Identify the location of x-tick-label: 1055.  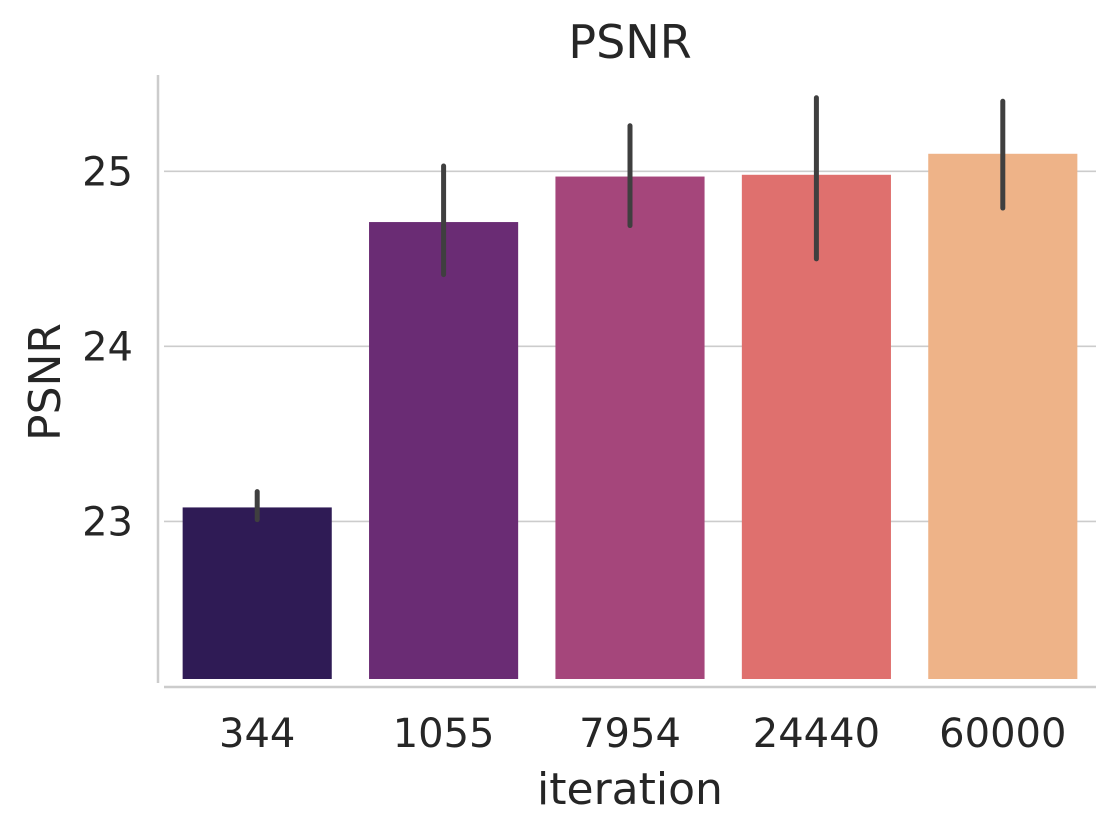
(444, 734).